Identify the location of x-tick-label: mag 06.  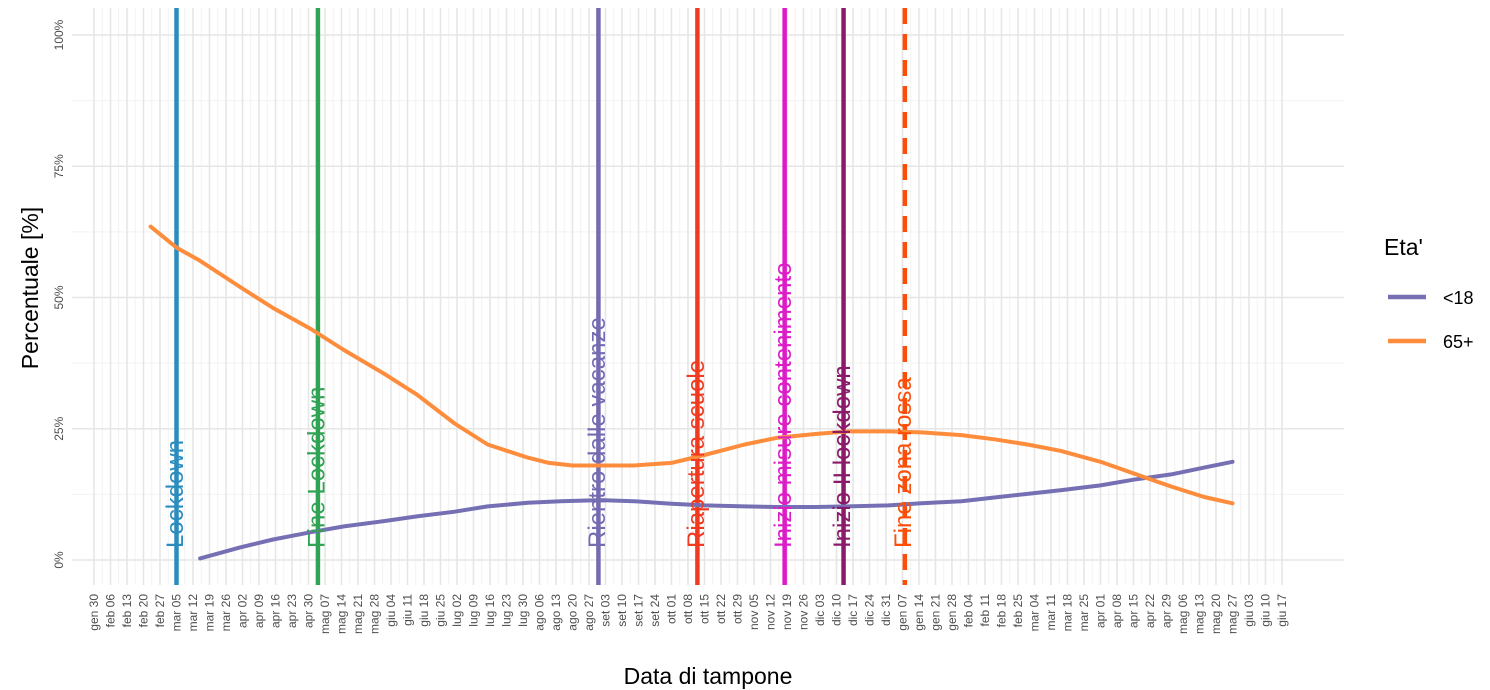
(1183, 614).